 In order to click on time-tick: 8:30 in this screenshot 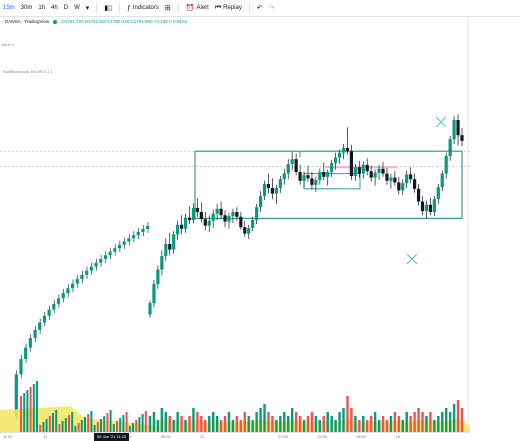, I will do `click(8, 436)`.